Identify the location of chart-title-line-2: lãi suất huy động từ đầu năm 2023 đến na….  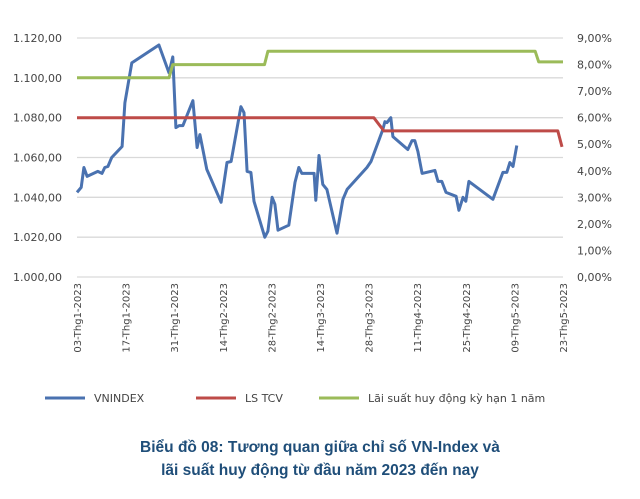
(320, 470).